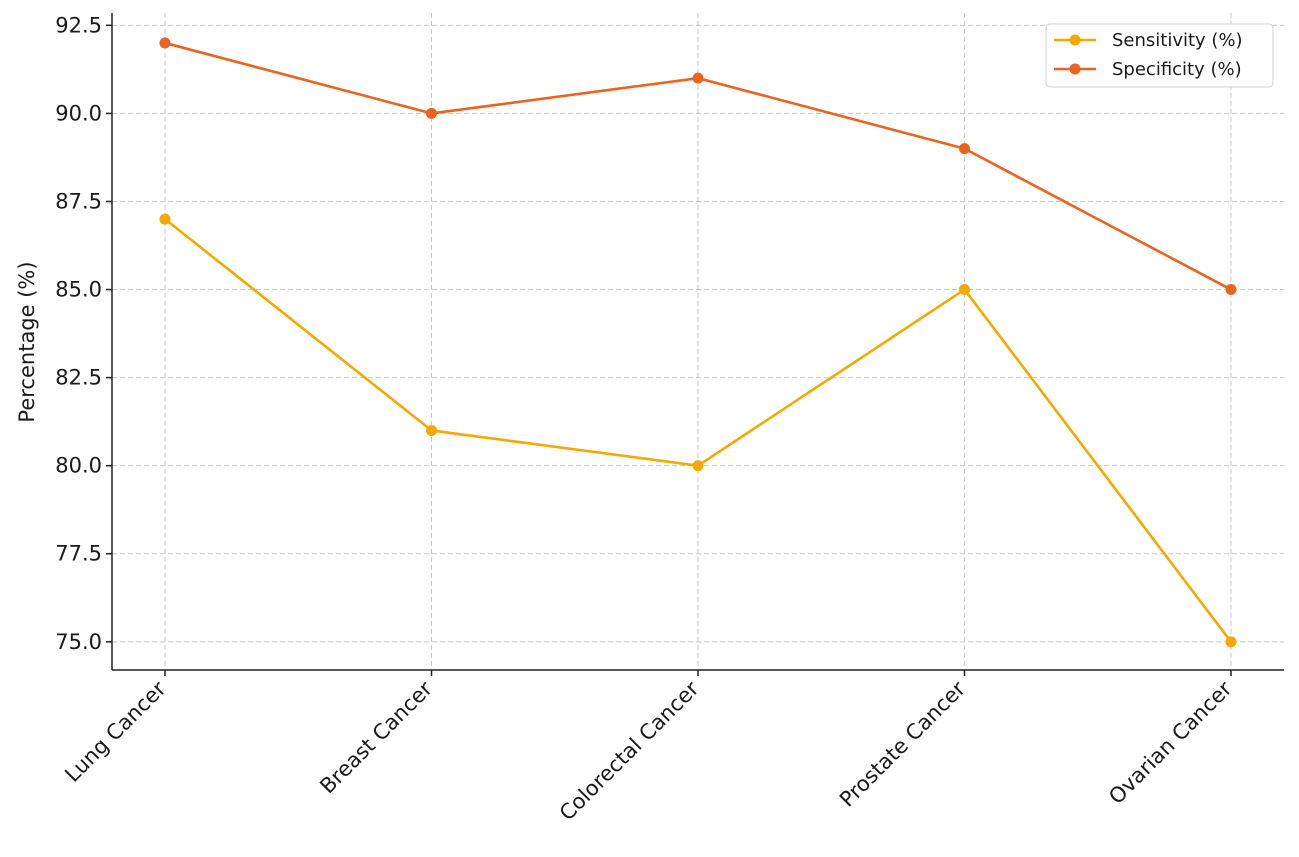 The width and height of the screenshot is (1299, 857). I want to click on legend-item-1: Sensitivity (%), so click(1148, 40).